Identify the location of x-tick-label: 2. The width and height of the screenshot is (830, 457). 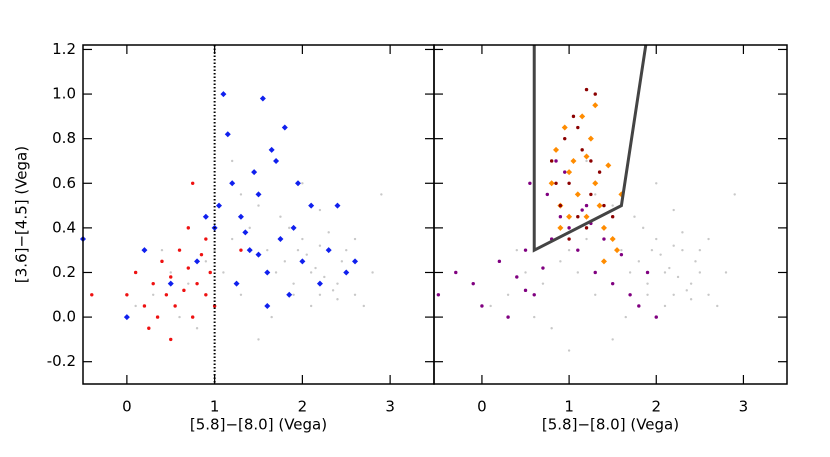
(656, 407).